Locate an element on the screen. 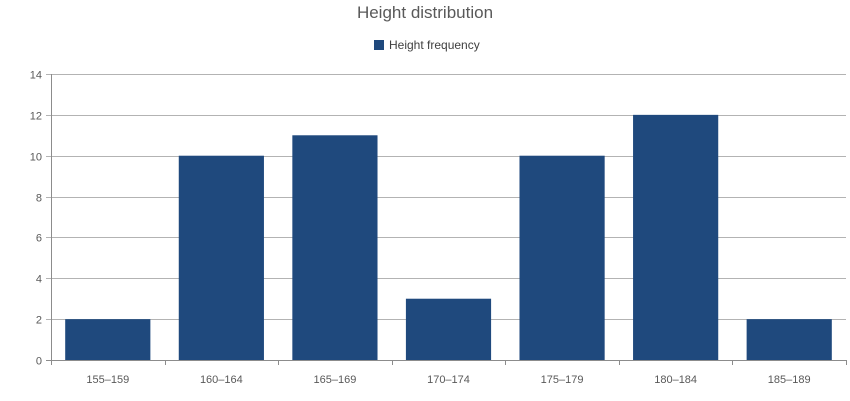 This screenshot has height=401, width=850. y-tick-label: 10 is located at coordinates (36, 158).